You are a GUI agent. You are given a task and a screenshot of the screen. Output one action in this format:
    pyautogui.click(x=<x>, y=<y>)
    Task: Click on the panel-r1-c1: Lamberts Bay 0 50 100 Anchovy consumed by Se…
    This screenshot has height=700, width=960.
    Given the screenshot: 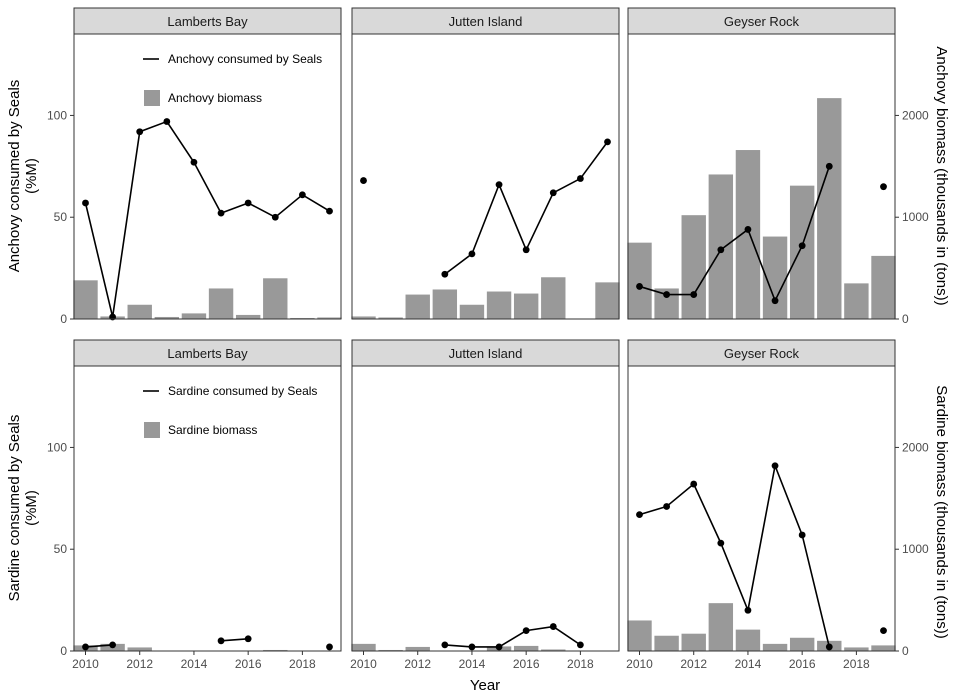 What is the action you would take?
    pyautogui.click(x=194, y=166)
    